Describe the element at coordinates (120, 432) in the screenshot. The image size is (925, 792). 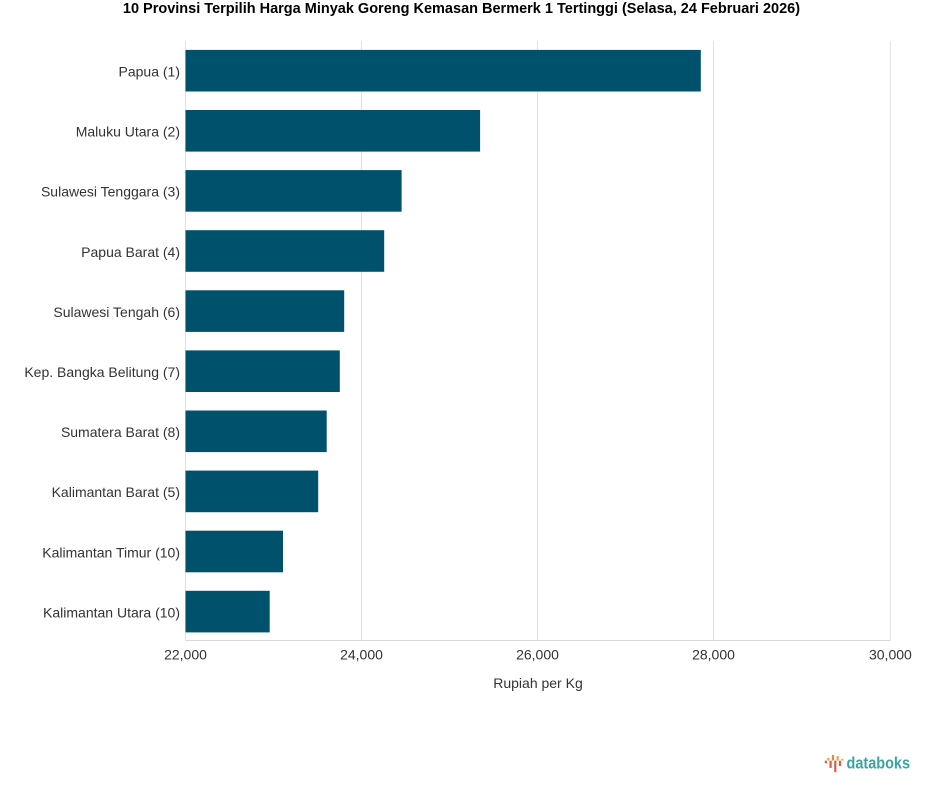
I see `svg-text: Sumatera Barat (8)` at that location.